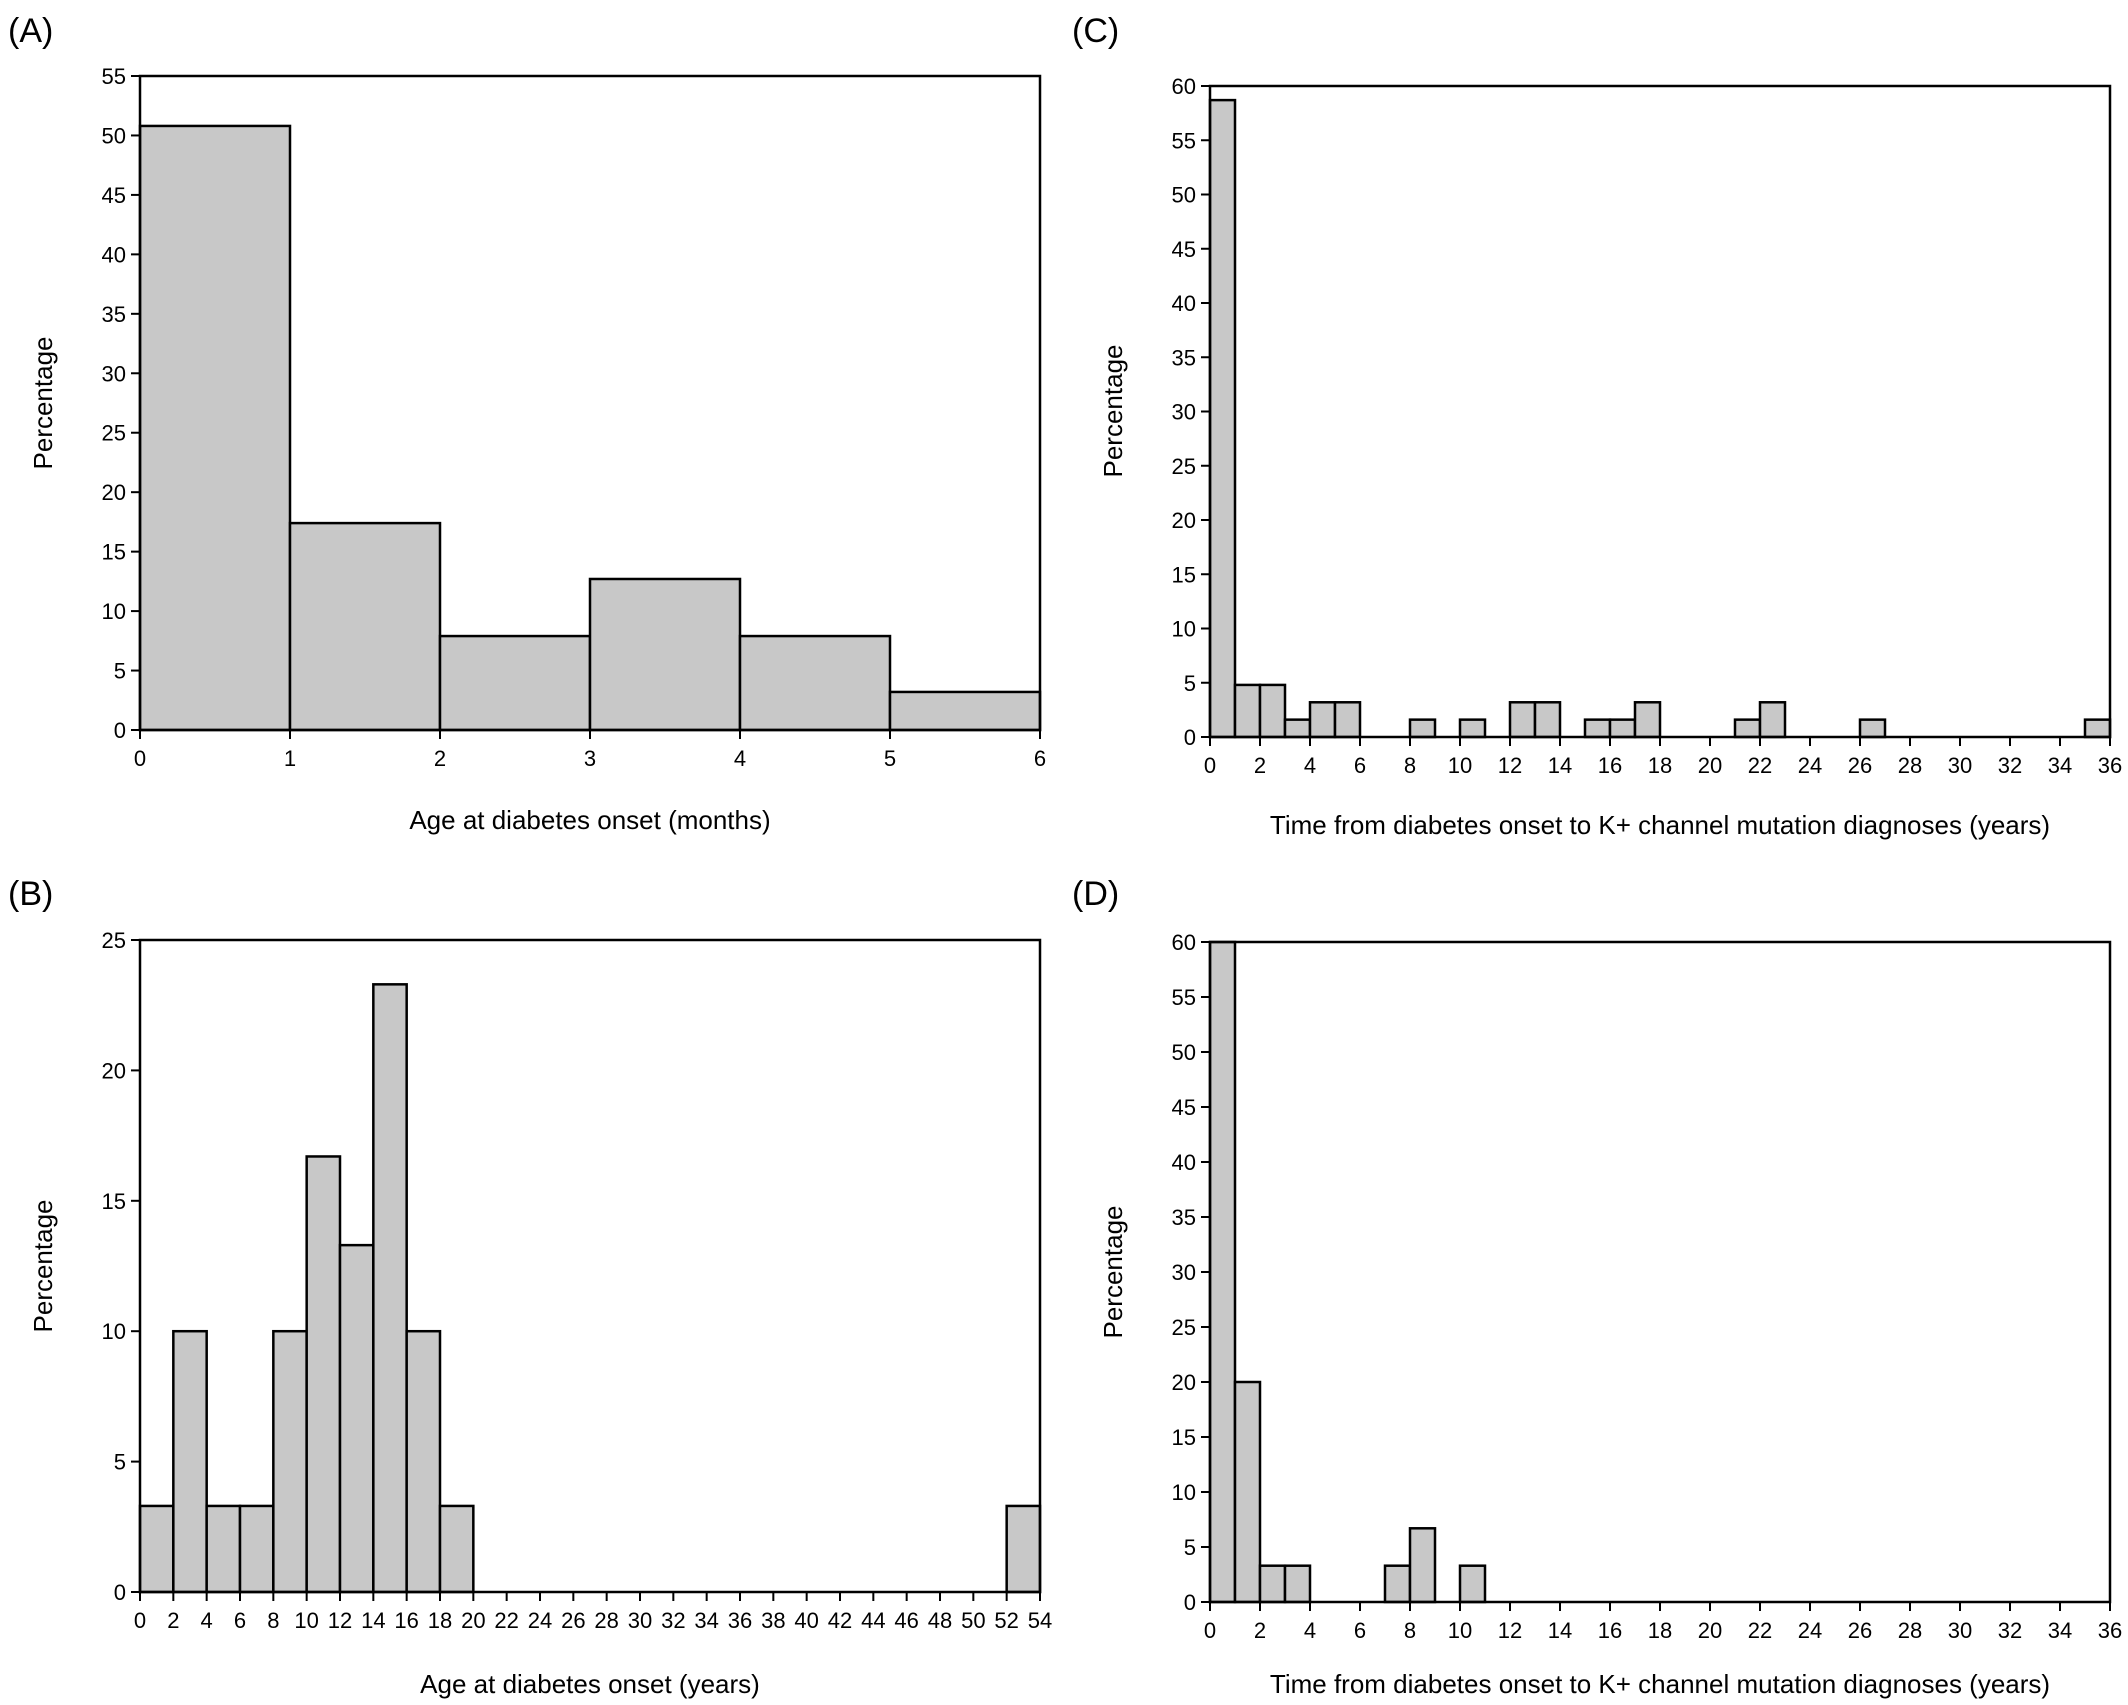 This screenshot has width=2128, height=1705. I want to click on x-tick-label: 48, so click(940, 1620).